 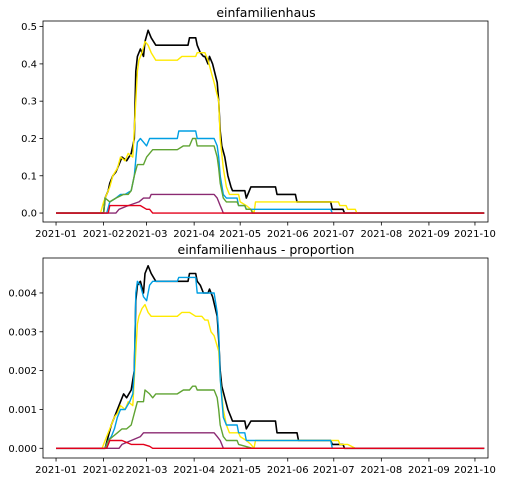 I want to click on y-tick-label: 0.003, so click(x=22, y=332).